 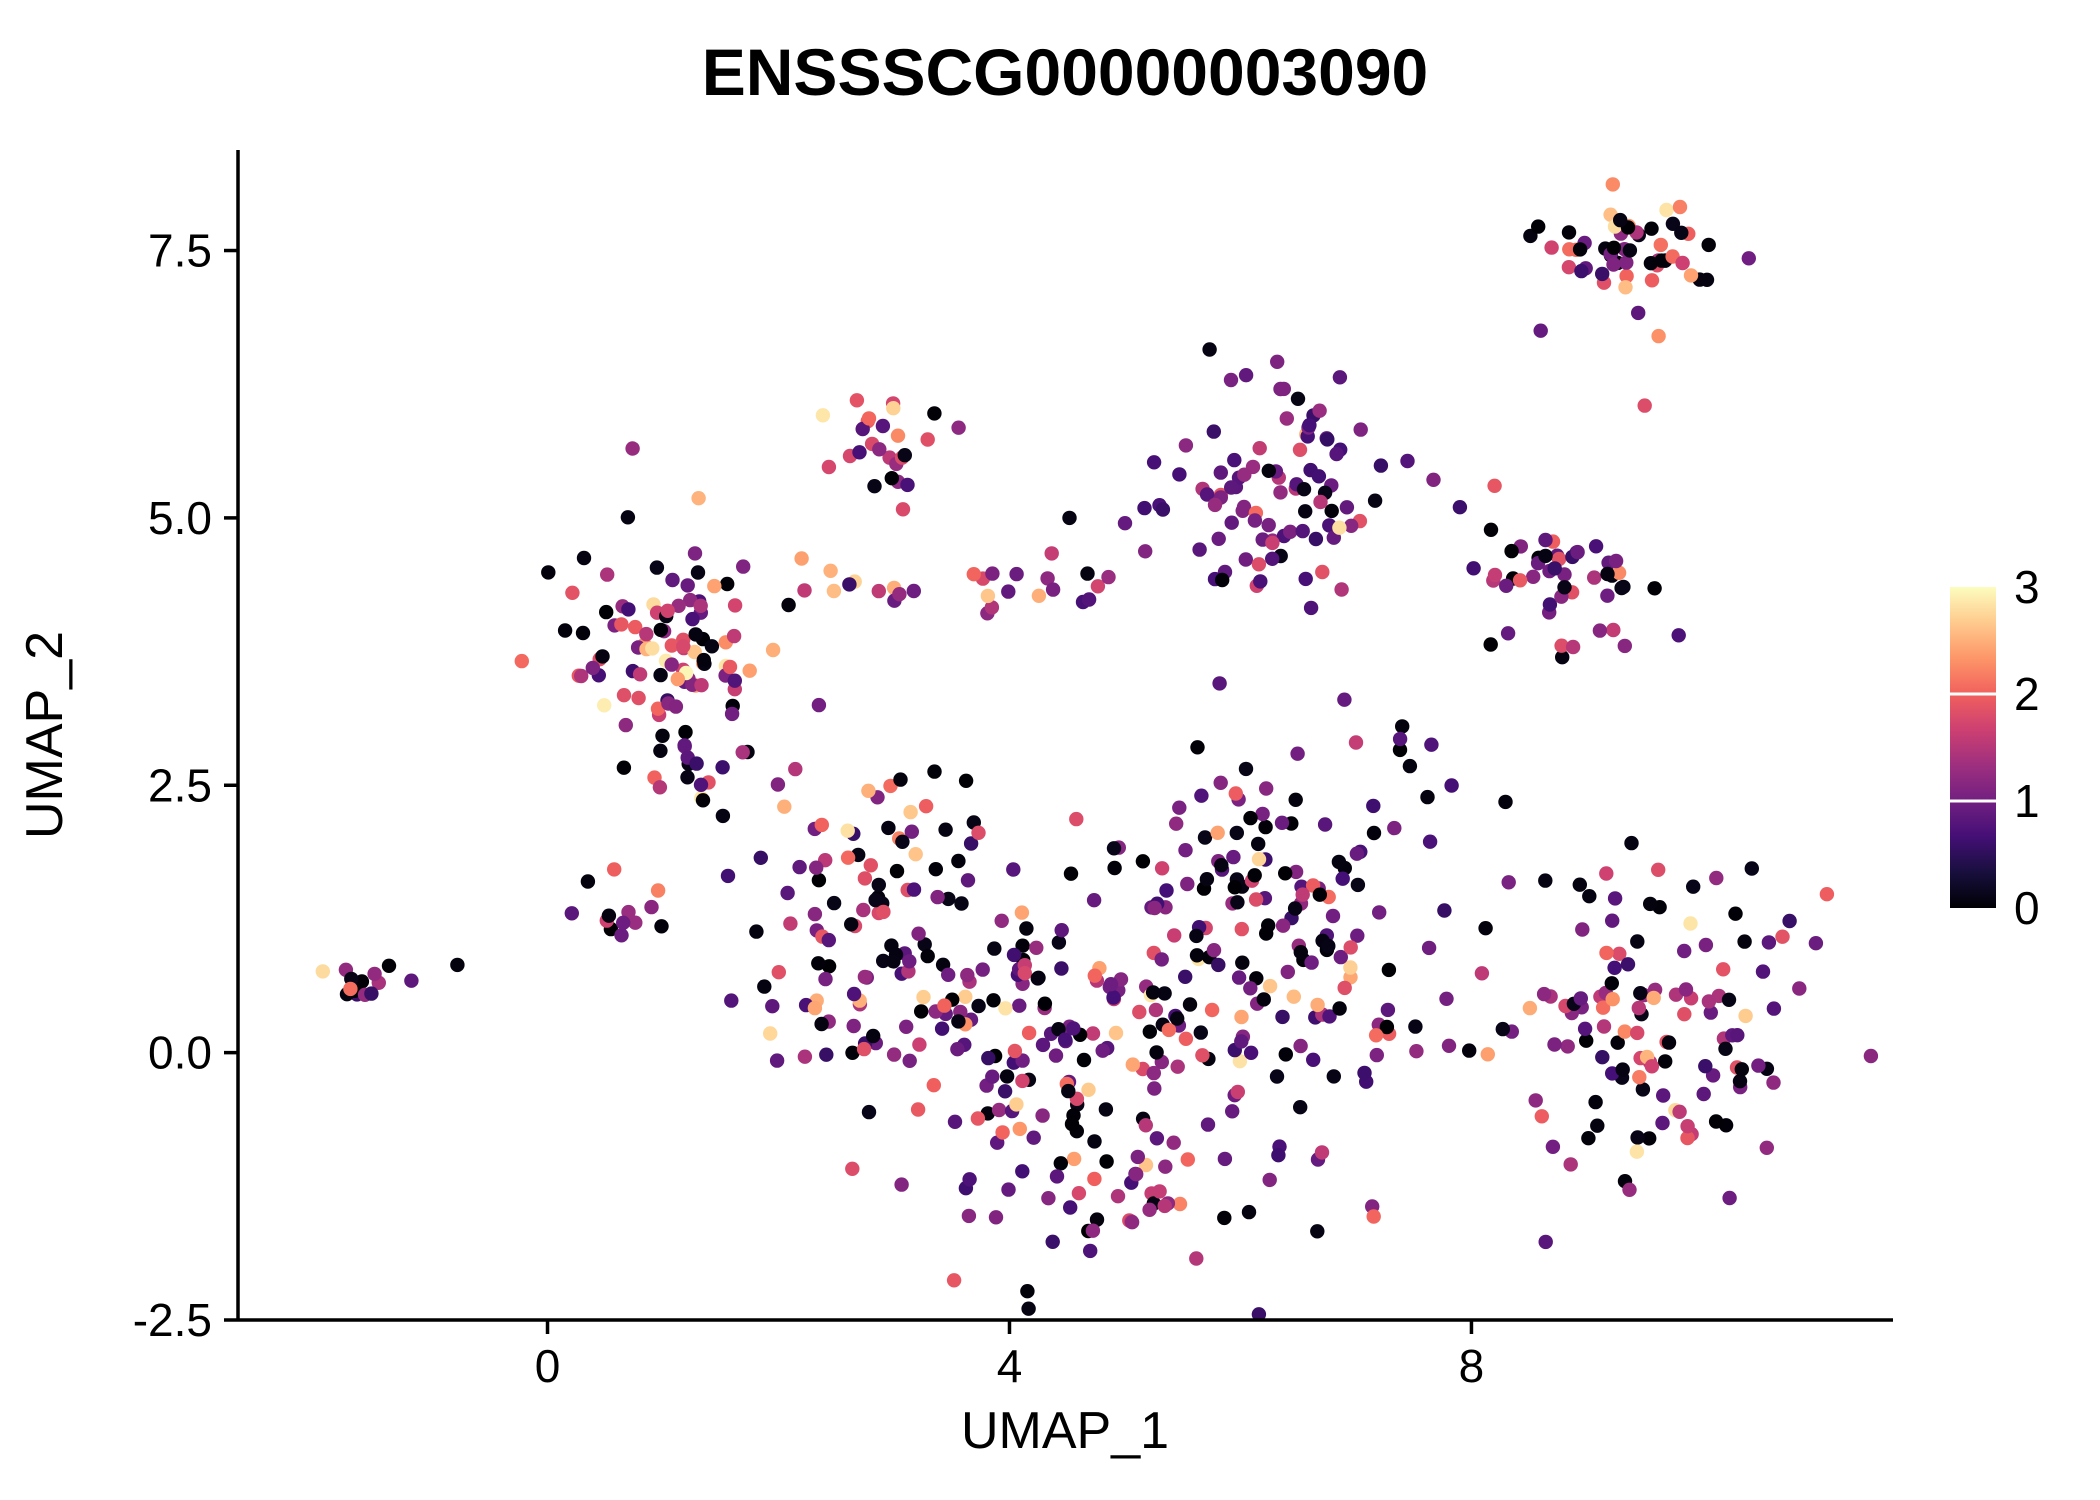 I want to click on colorbar-tick-label: 3, so click(x=2027, y=587).